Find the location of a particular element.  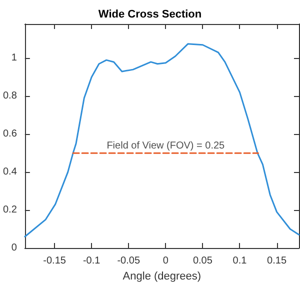

y-tick-label: 0 is located at coordinates (14, 248).